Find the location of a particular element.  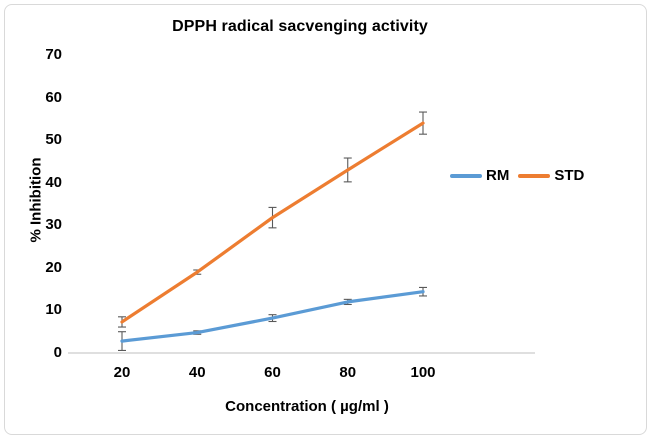

x-tick-label: 20 is located at coordinates (122, 372).